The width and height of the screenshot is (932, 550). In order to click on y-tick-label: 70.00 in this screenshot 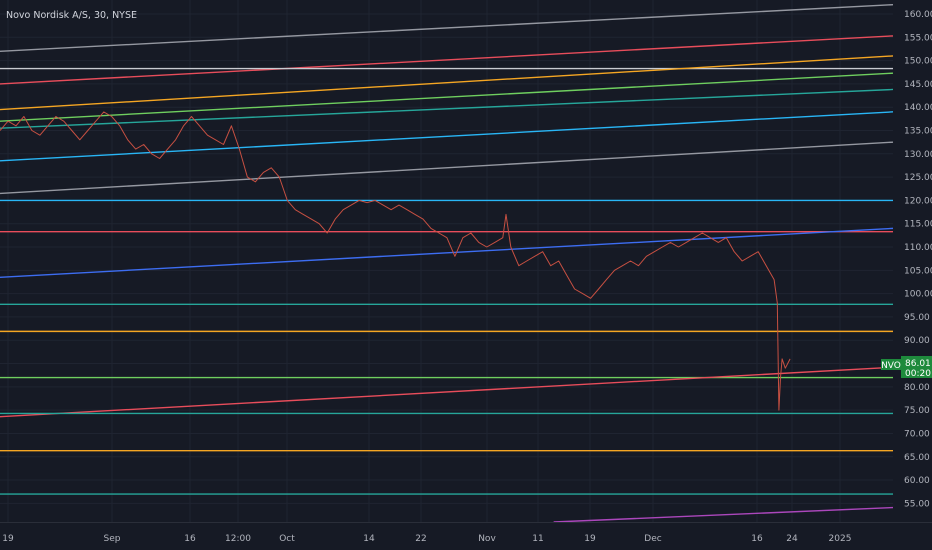, I will do `click(917, 434)`.